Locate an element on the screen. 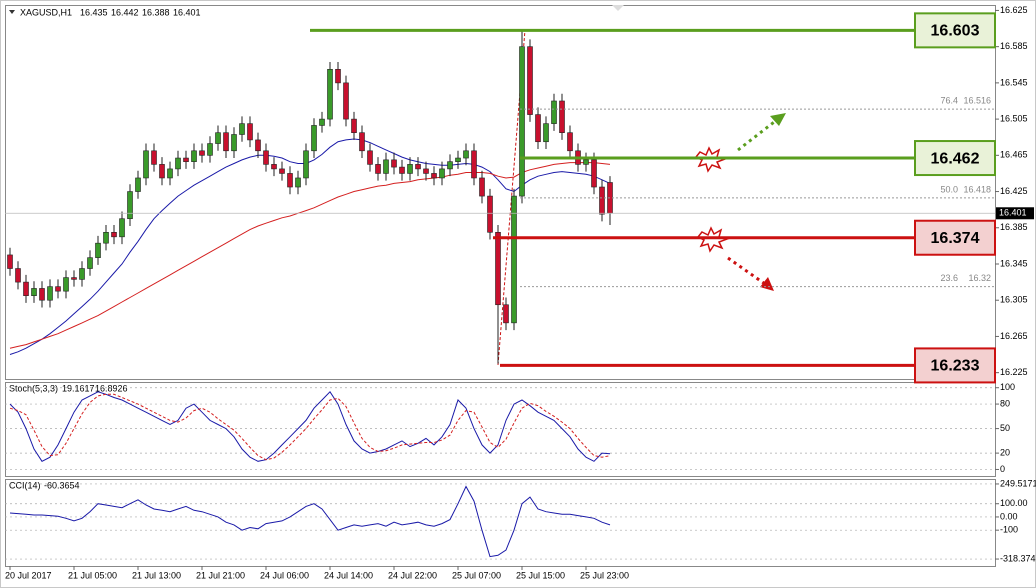 The height and width of the screenshot is (588, 1036). last-close: 16.401 is located at coordinates (187, 12).